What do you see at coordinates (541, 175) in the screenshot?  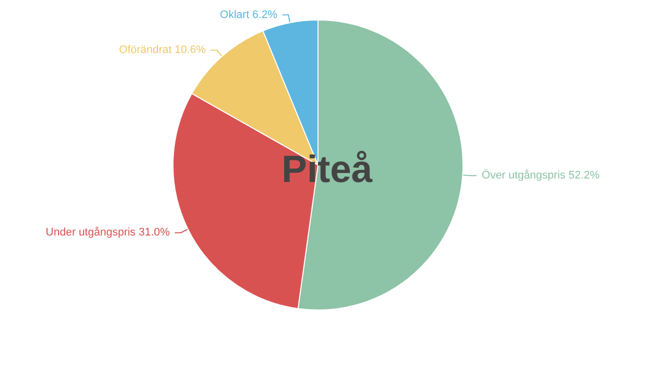 I see `slice-label: Över utgångspris 52.2%` at bounding box center [541, 175].